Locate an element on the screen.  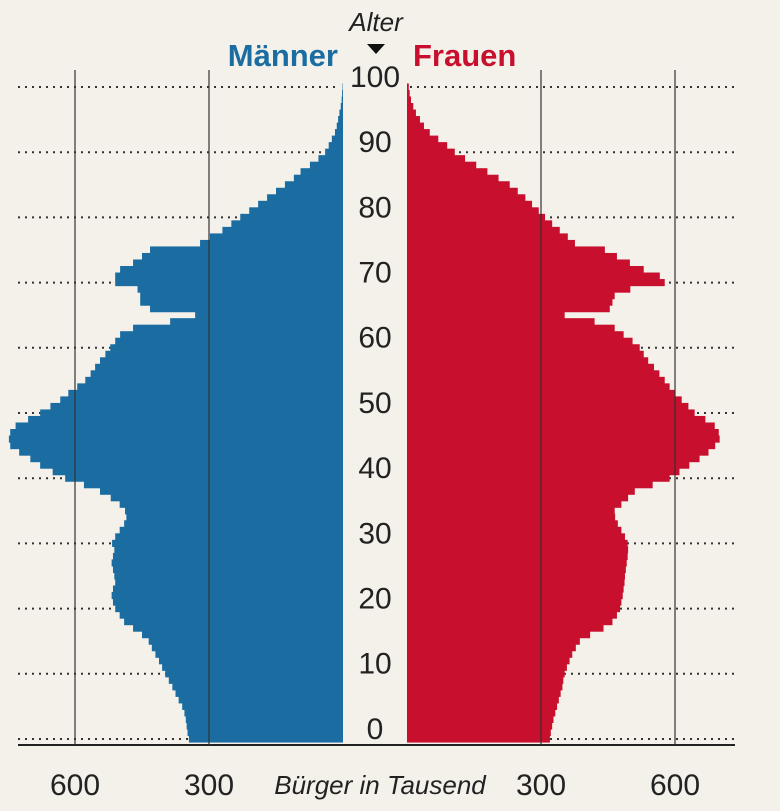
y-tick-label: 30 is located at coordinates (374, 533).